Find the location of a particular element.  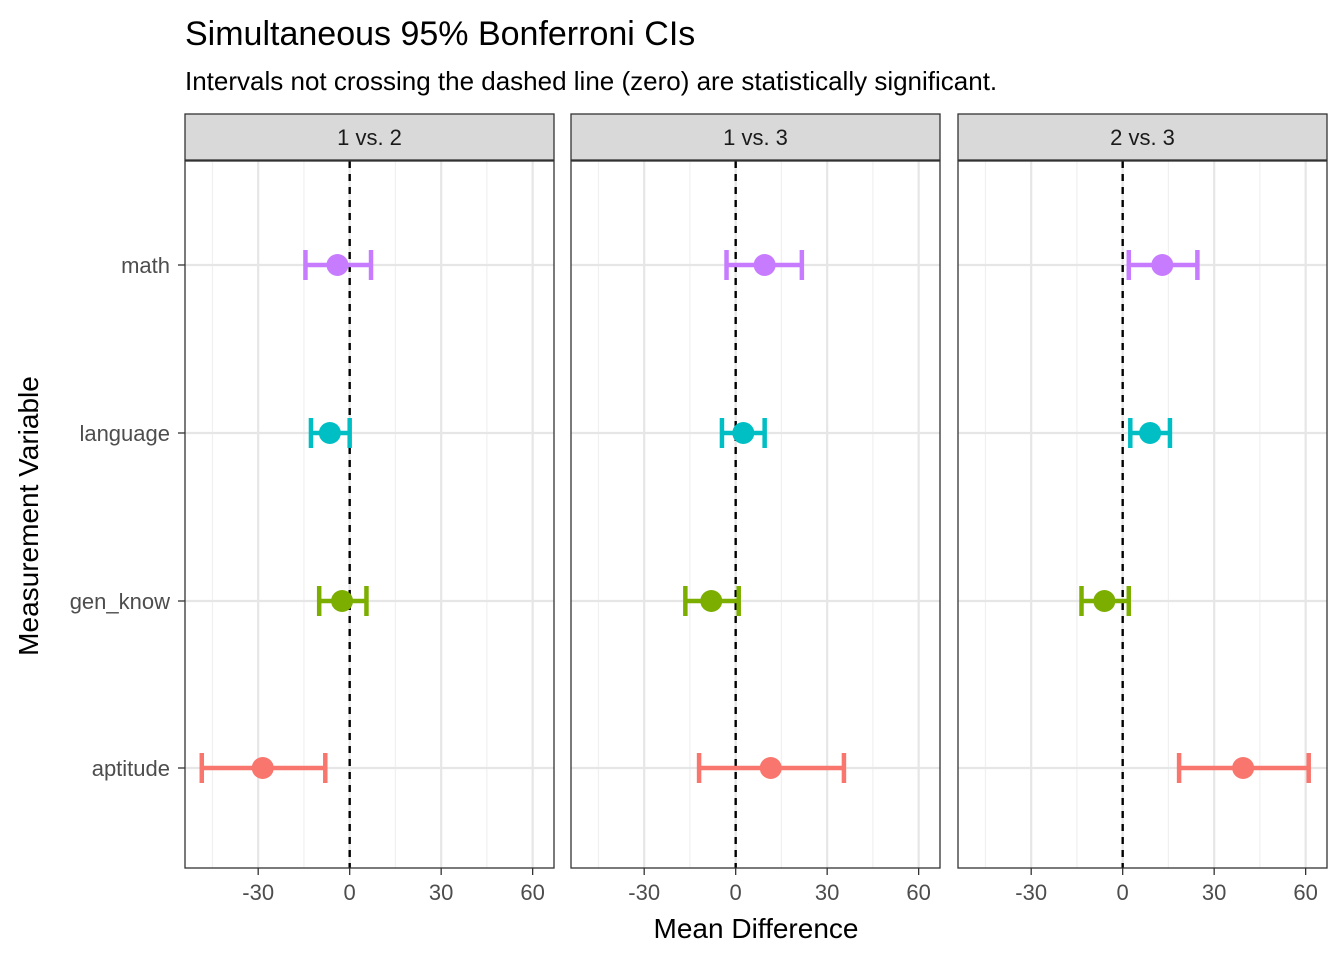

facet-strip-label: 1 vs. 3 is located at coordinates (755, 137).